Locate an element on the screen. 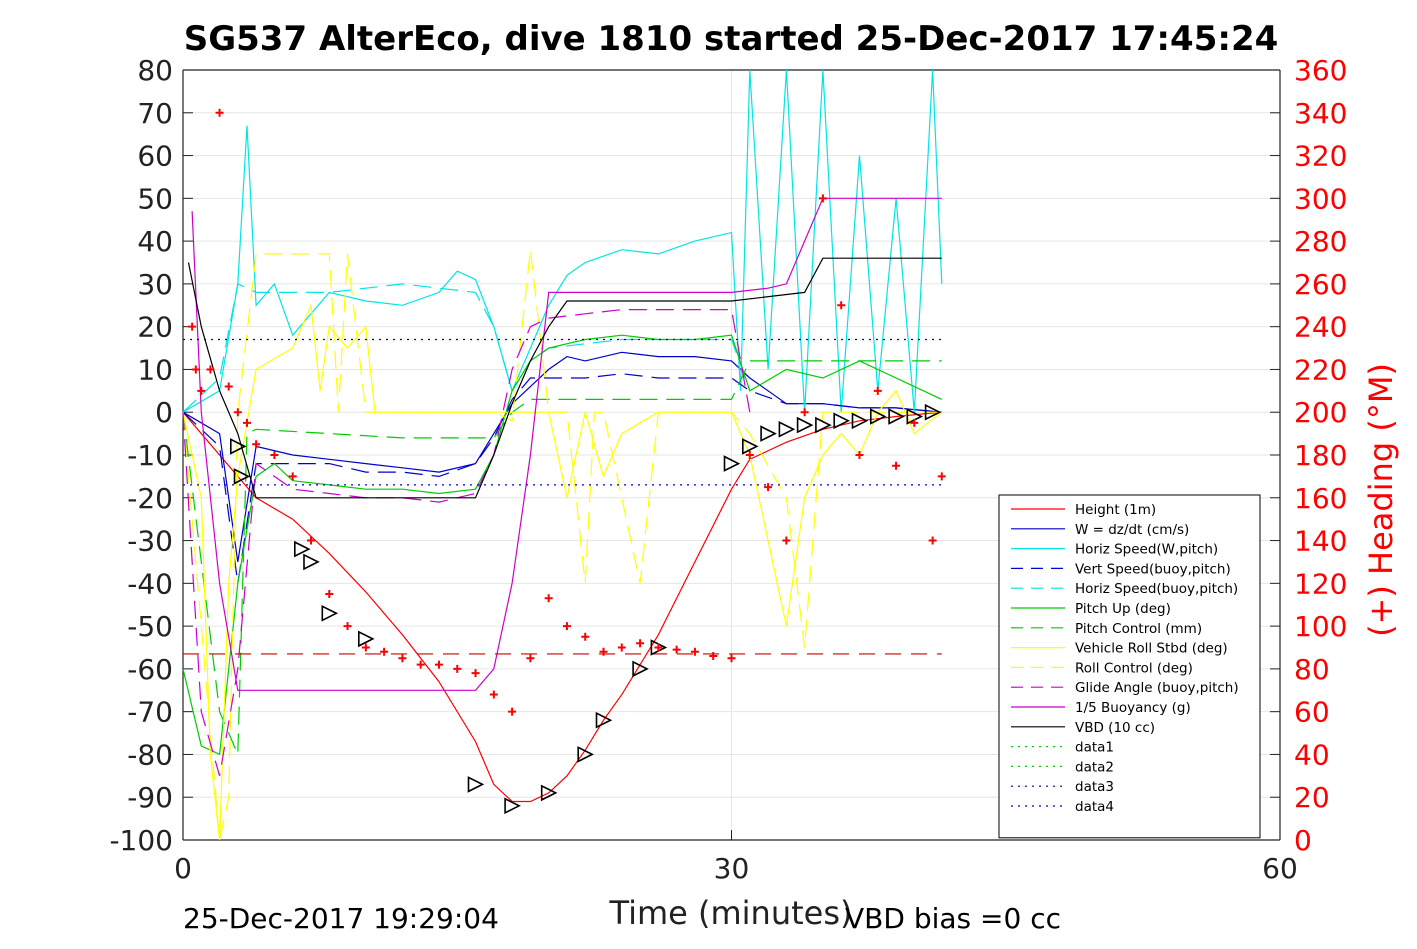 Image resolution: width=1417 pixels, height=949 pixels. y-right-tick-label: 40 is located at coordinates (1312, 754).